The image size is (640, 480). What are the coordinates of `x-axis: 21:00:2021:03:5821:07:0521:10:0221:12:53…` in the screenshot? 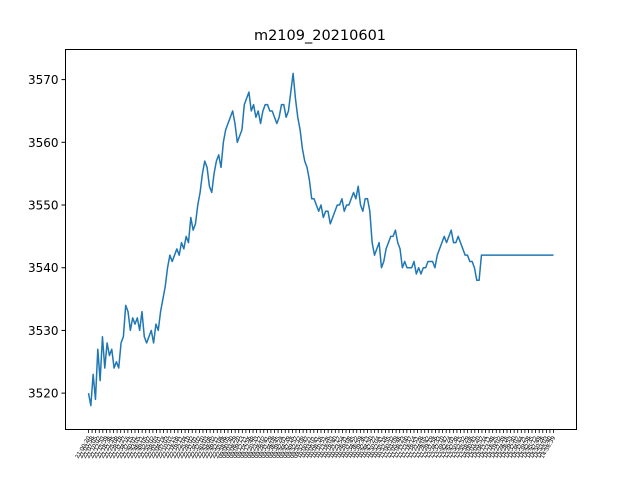 It's located at (316, 444).